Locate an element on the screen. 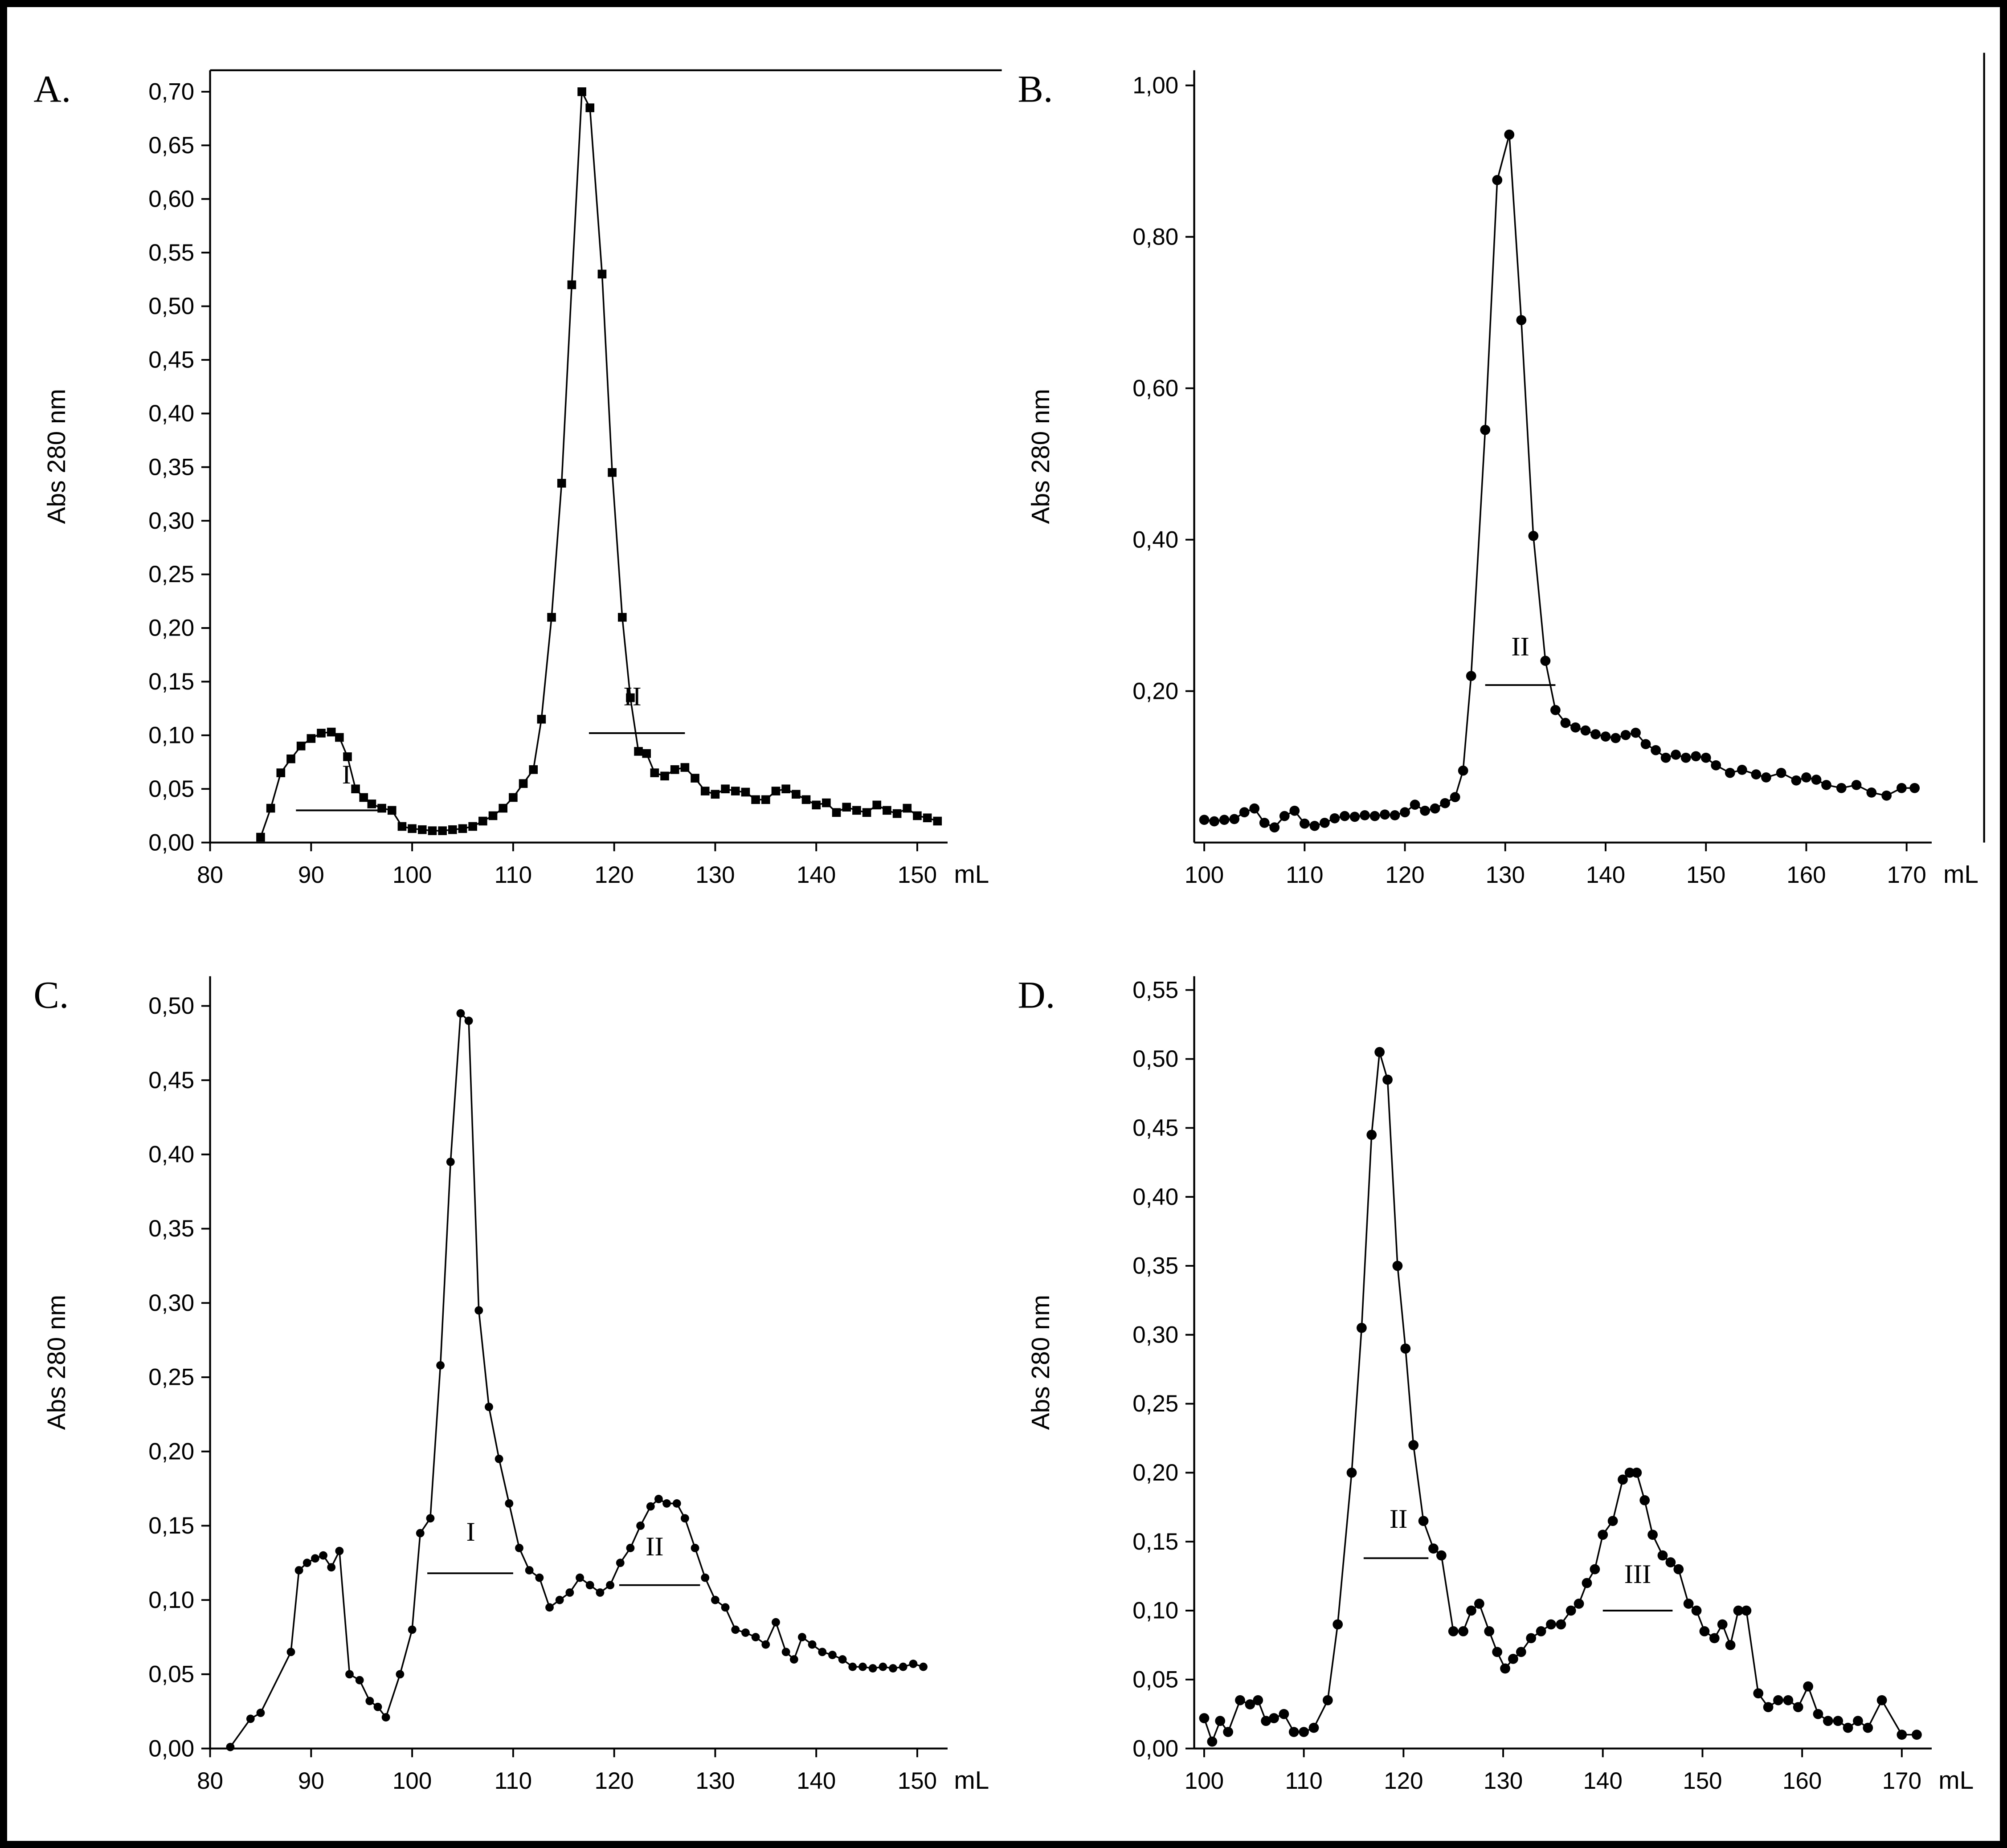 This screenshot has height=1848, width=2007. y-tick-label: 0,45 is located at coordinates (171, 1080).